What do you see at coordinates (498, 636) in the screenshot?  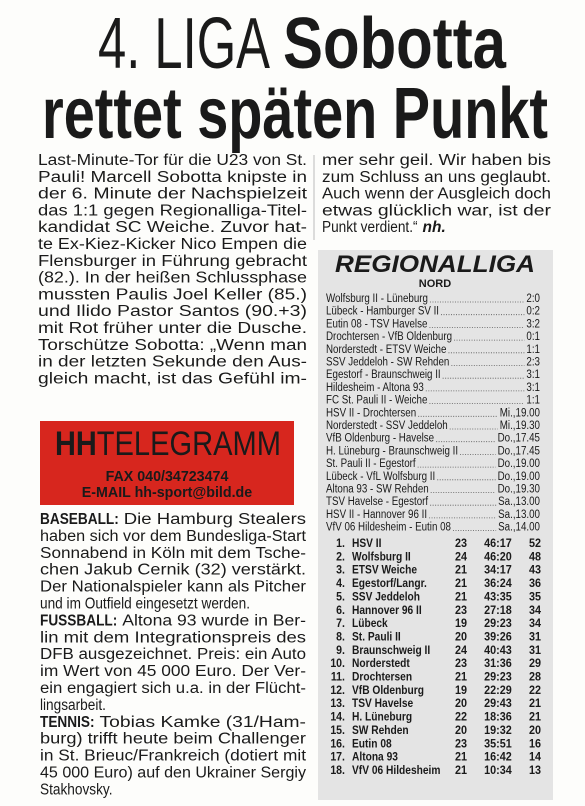 I see `table-goals: 39:26` at bounding box center [498, 636].